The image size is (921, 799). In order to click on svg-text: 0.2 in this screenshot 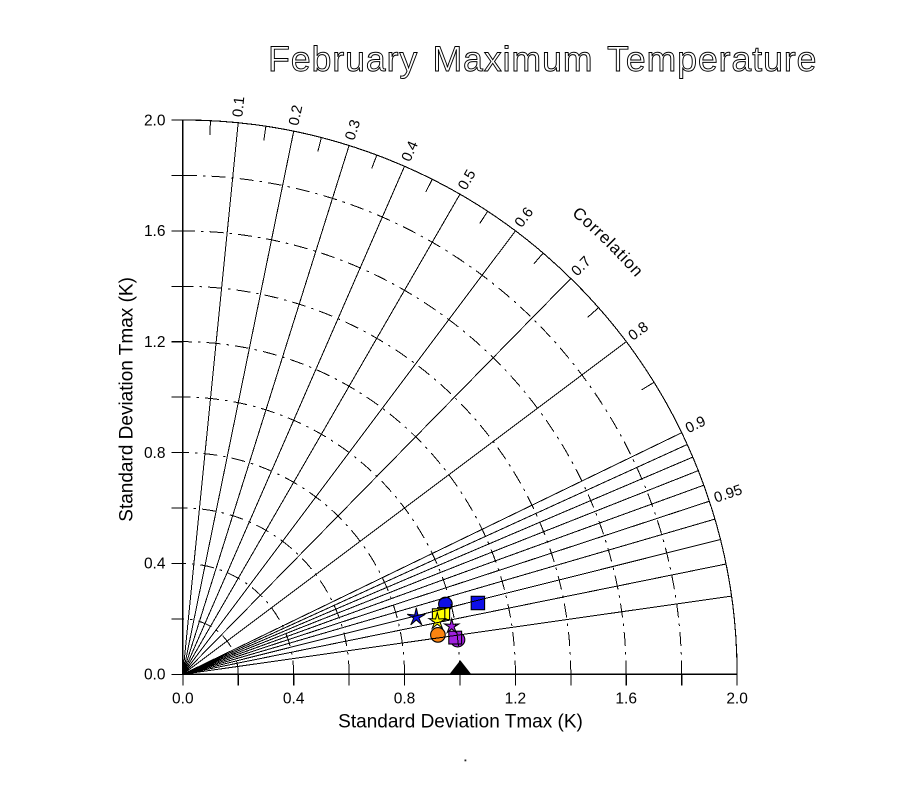, I will do `click(296, 115)`.